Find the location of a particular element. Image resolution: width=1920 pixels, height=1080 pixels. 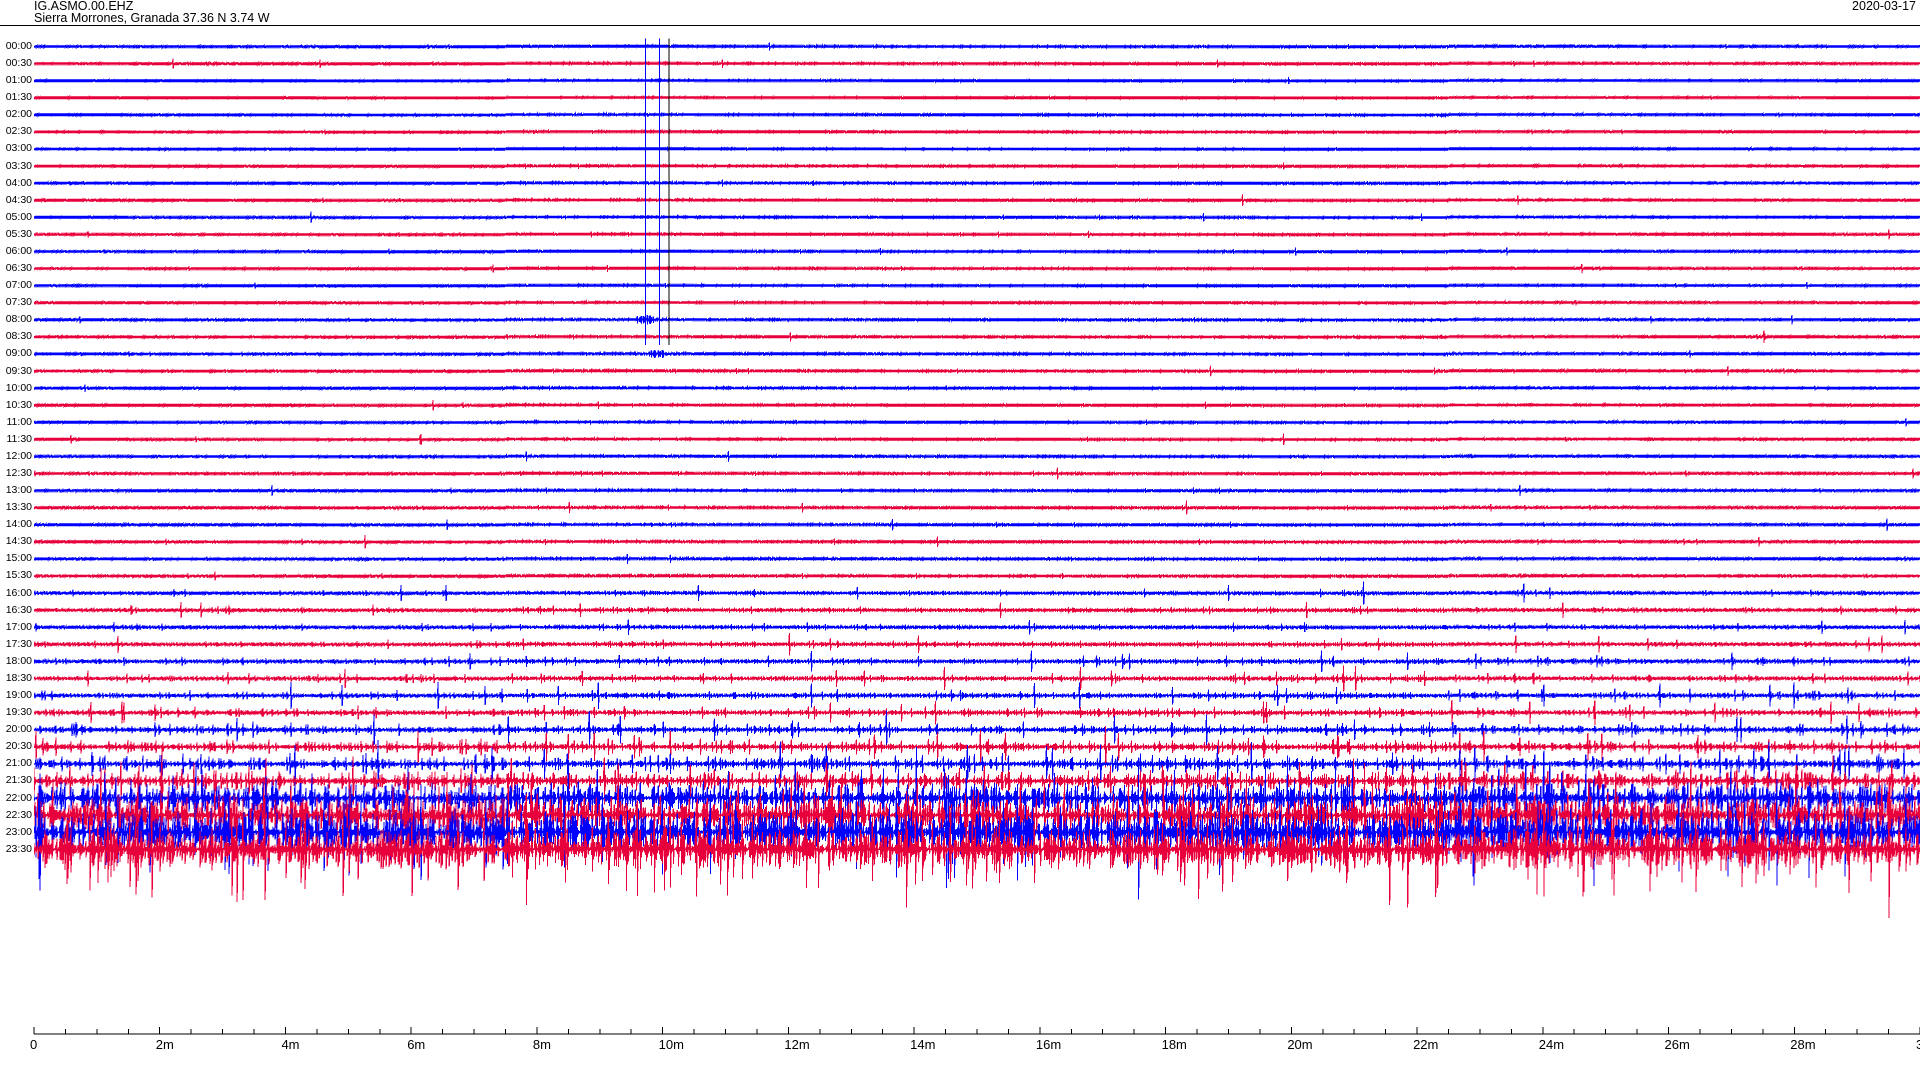

time-label: 12:30 is located at coordinates (18, 473).